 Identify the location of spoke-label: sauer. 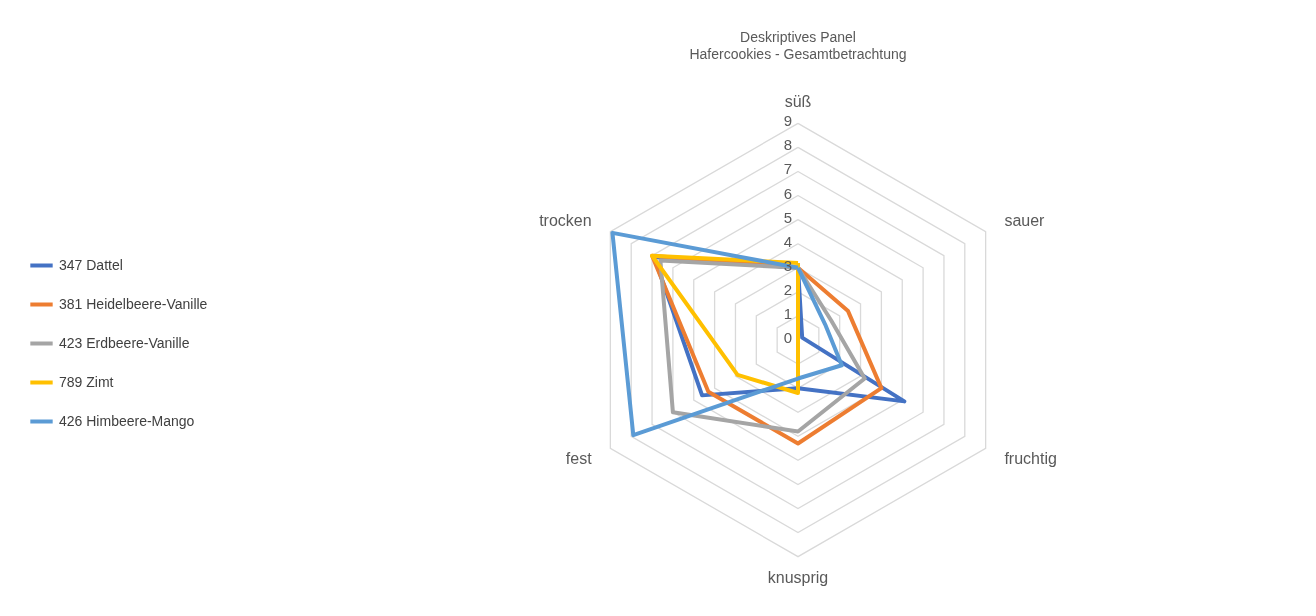
(1025, 220).